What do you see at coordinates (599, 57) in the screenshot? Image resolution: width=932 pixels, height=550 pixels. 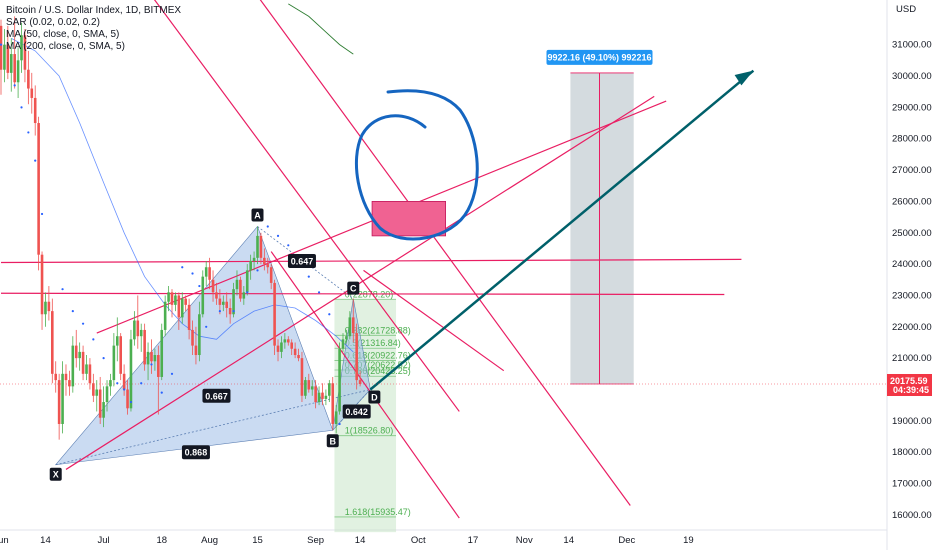 I see `projection-tag` at bounding box center [599, 57].